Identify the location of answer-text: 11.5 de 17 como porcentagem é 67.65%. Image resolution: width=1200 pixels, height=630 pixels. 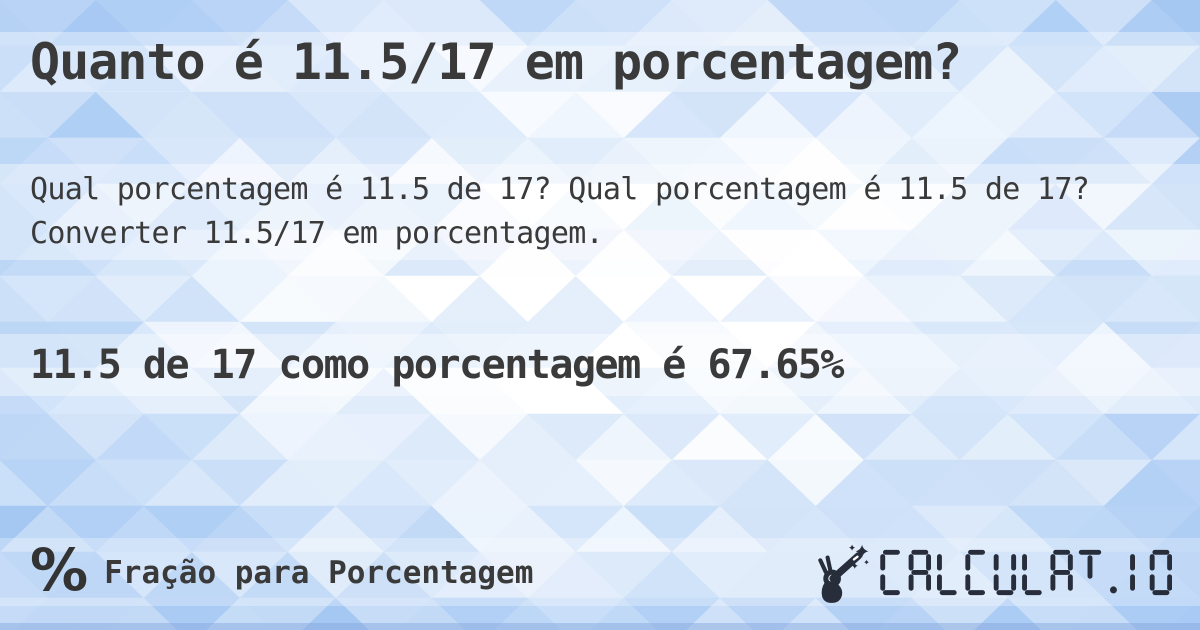
(437, 365).